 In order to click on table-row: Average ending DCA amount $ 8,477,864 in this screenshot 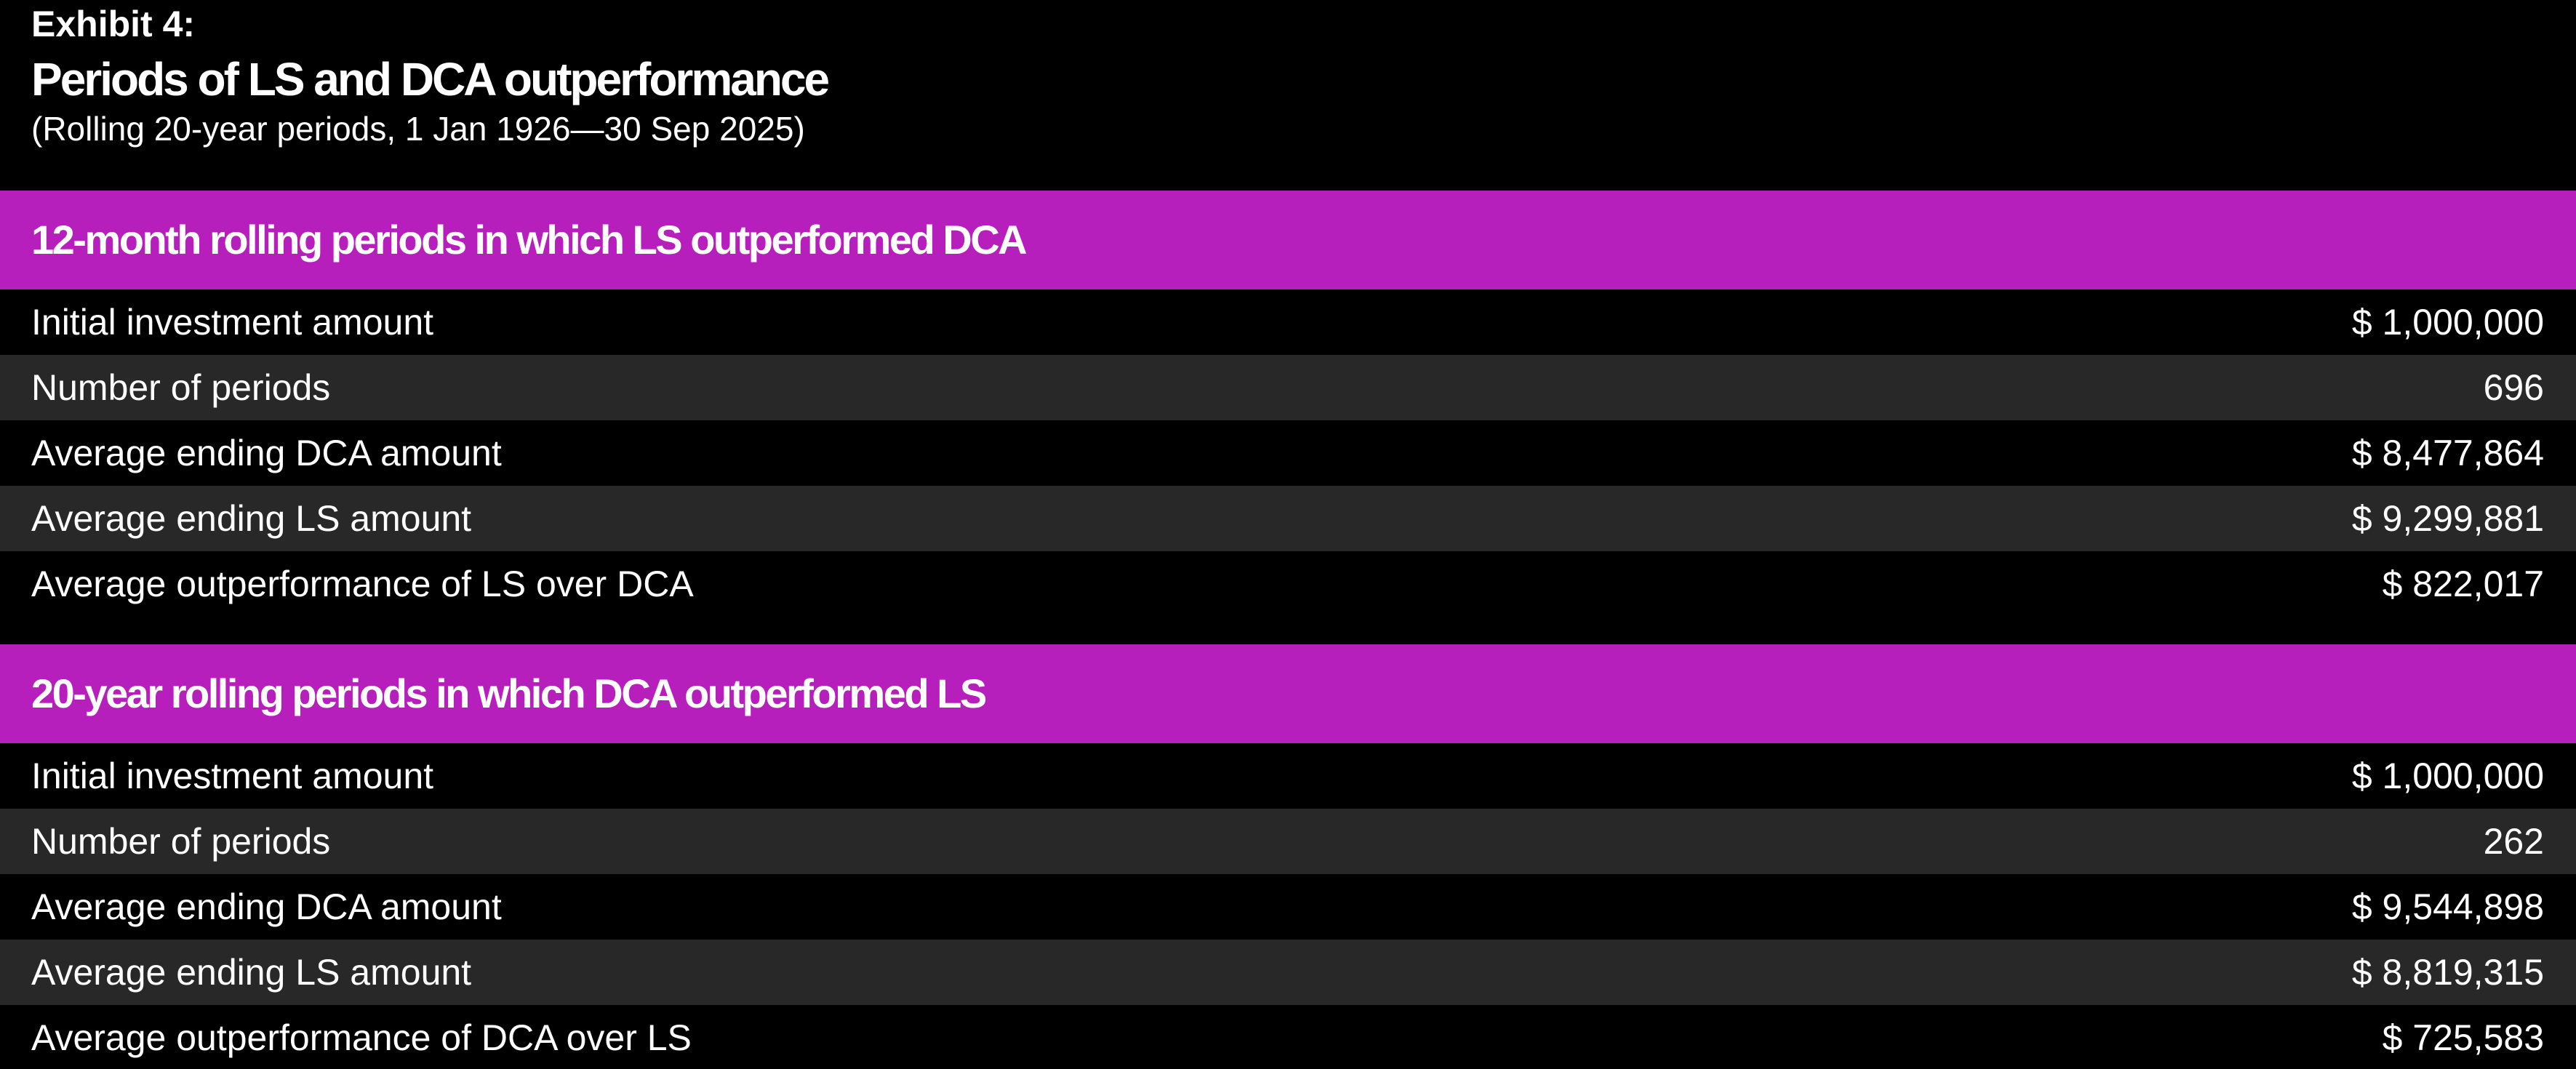, I will do `click(1288, 453)`.